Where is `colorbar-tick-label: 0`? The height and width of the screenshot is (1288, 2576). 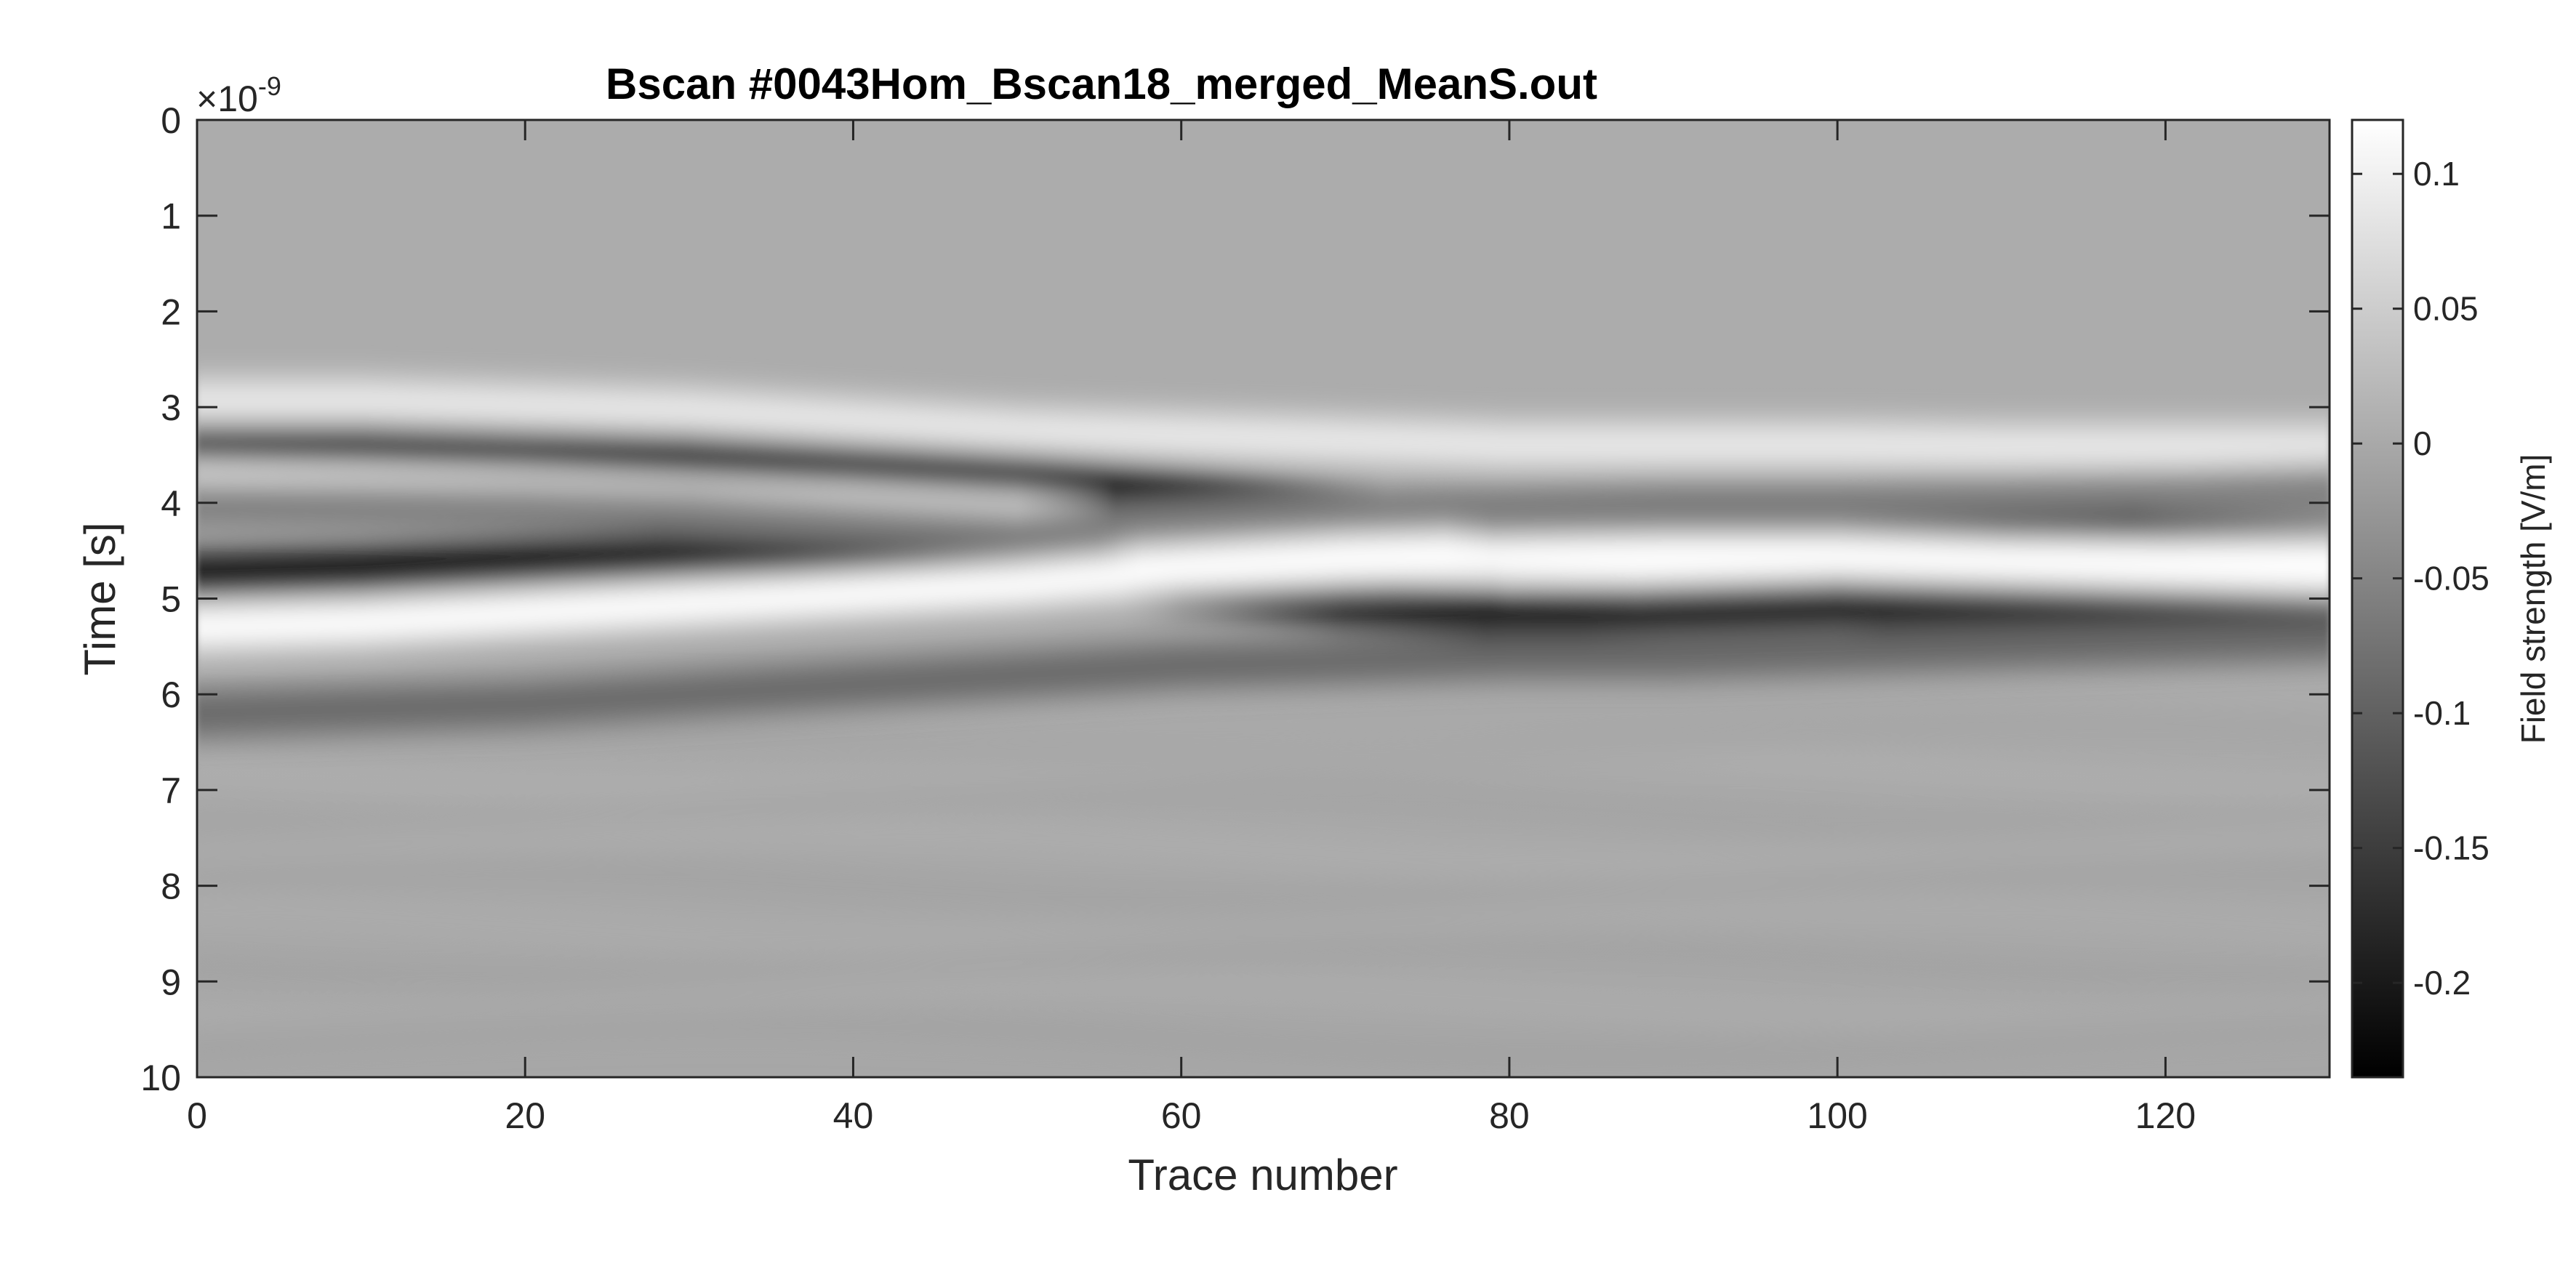 colorbar-tick-label: 0 is located at coordinates (2422, 443).